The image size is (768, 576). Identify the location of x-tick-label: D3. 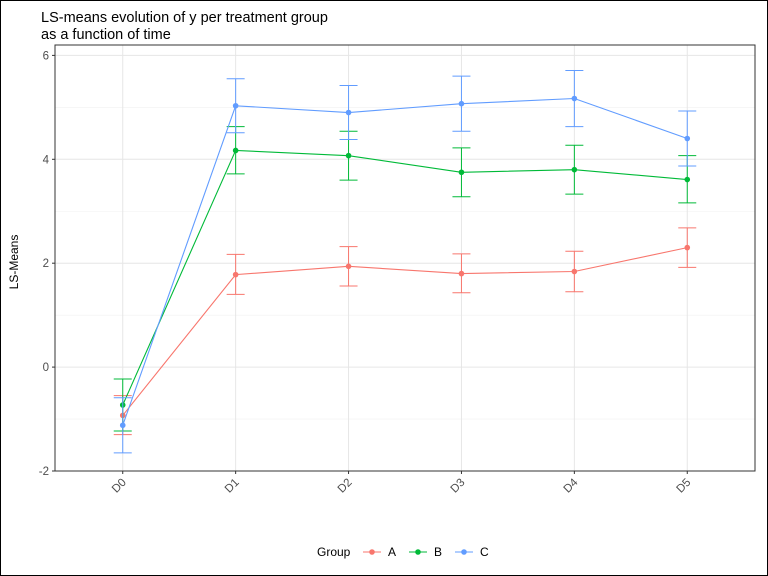
(458, 486).